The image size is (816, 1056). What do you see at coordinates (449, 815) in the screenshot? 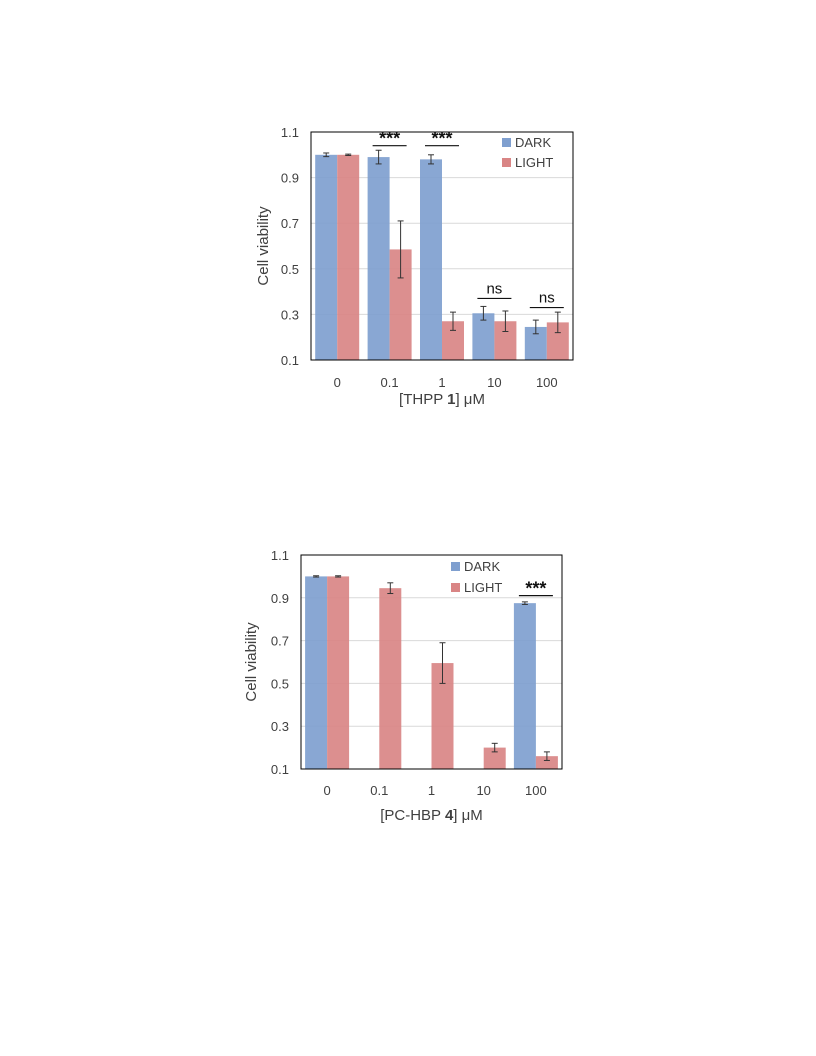
I see `x-axis-title-compound: 4` at bounding box center [449, 815].